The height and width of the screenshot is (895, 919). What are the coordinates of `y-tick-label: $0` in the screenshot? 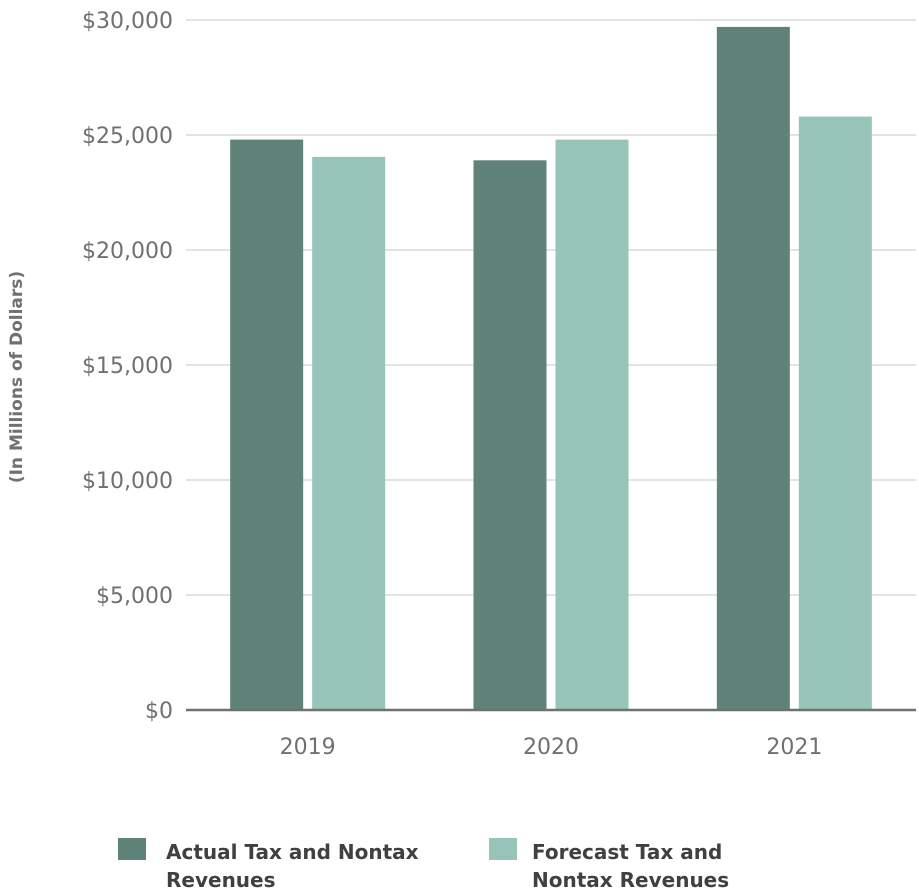 It's located at (159, 711).